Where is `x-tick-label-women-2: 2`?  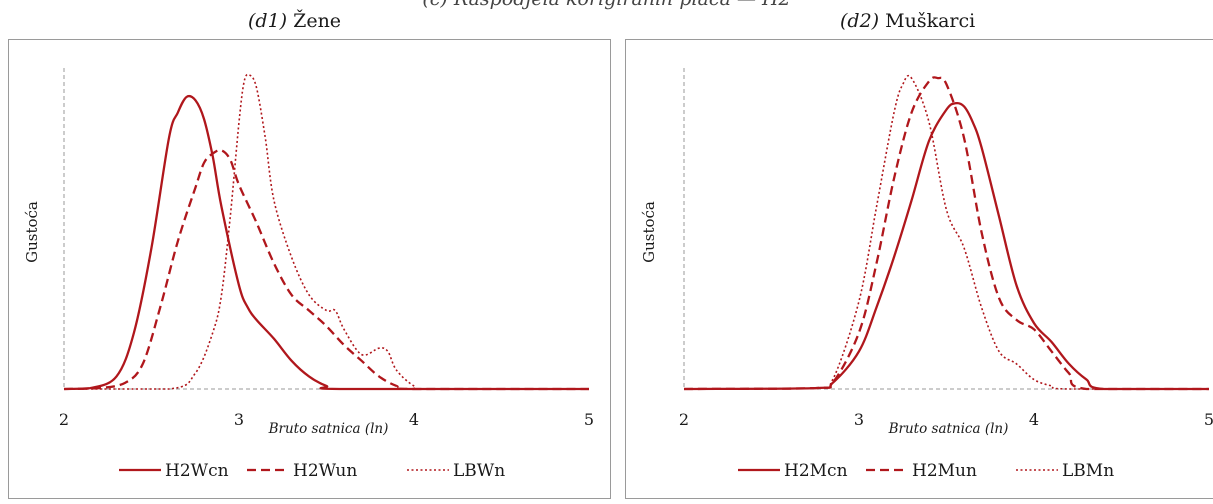 x-tick-label-women-2: 2 is located at coordinates (64, 419).